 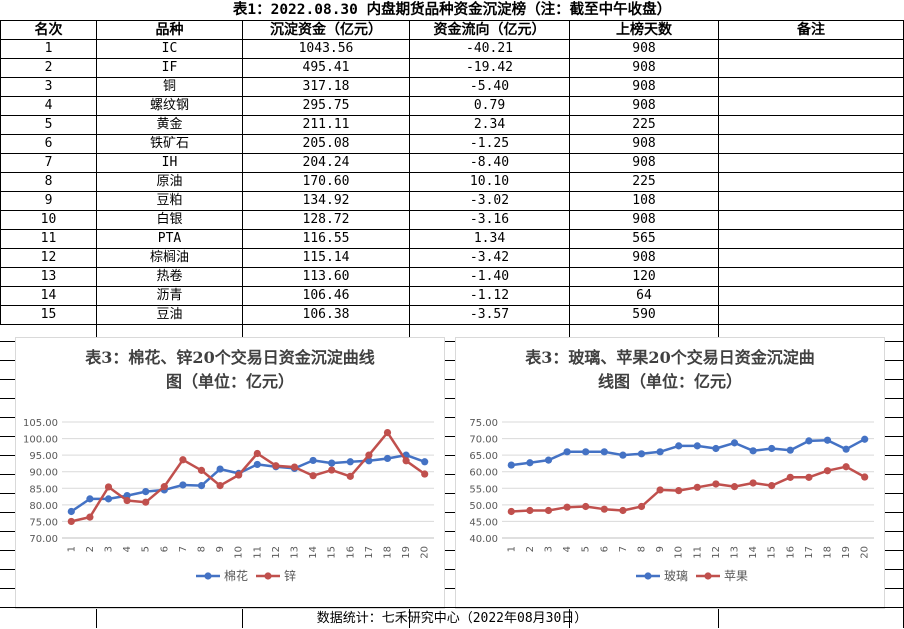 I want to click on cell-variety: 原油, so click(x=169, y=182).